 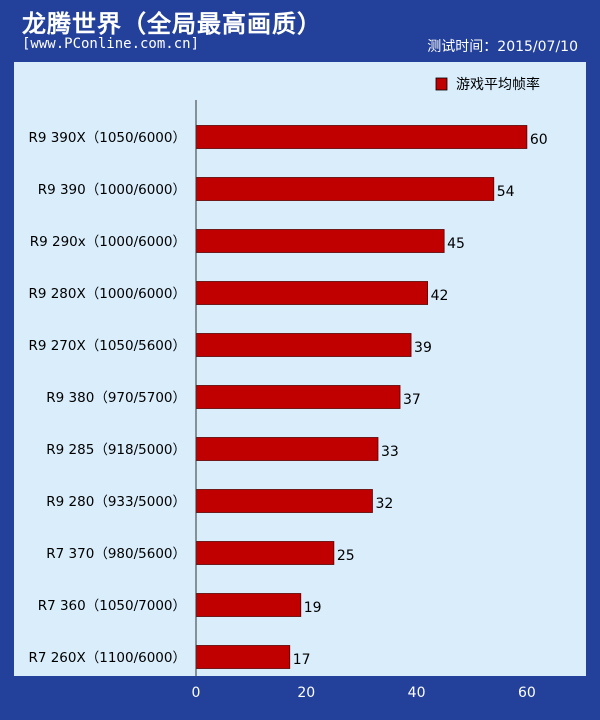 I want to click on category-label: R9 390（1000/6000）, so click(x=112, y=190).